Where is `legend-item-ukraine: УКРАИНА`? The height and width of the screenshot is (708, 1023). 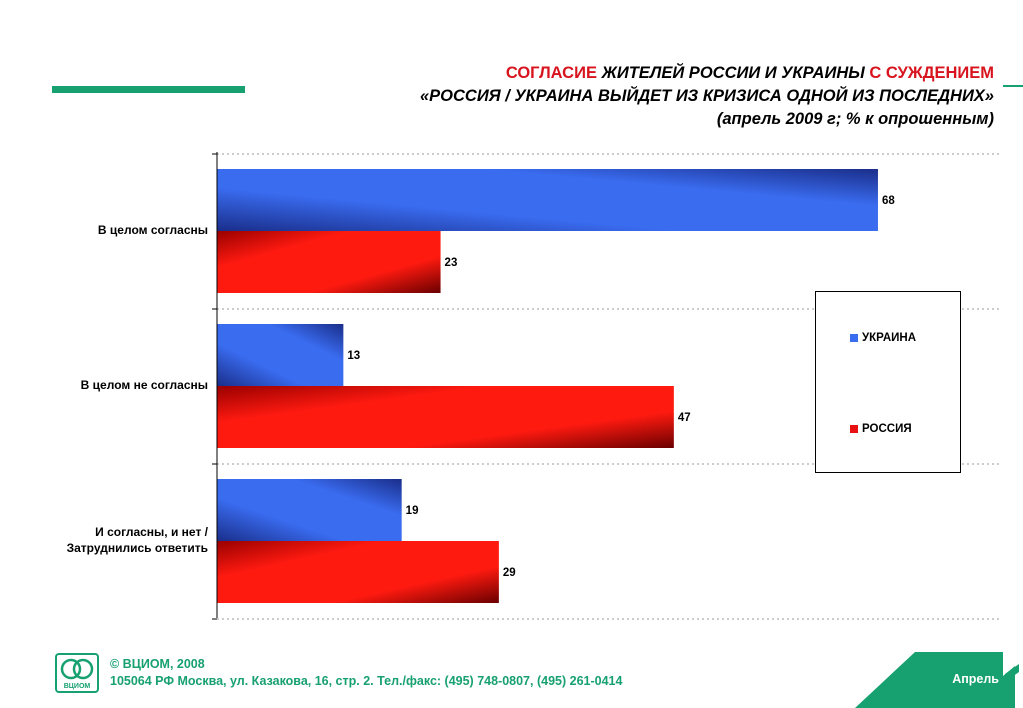 legend-item-ukraine: УКРАИНА is located at coordinates (883, 338).